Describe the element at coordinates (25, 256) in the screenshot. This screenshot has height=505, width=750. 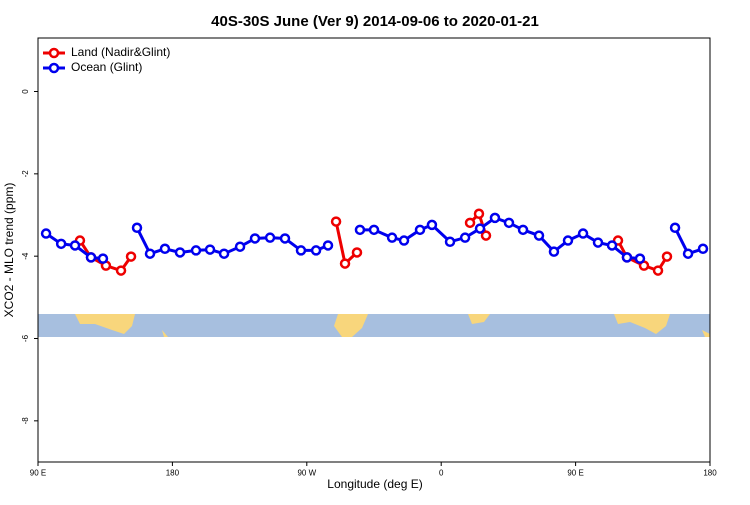
I see `y-tick-label: -4` at that location.